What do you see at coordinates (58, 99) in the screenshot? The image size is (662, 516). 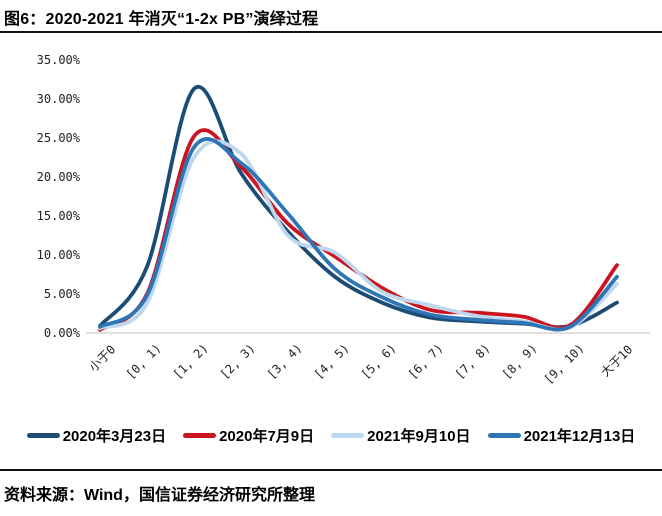 I see `y-axis-tick-label: 30.00%` at bounding box center [58, 99].